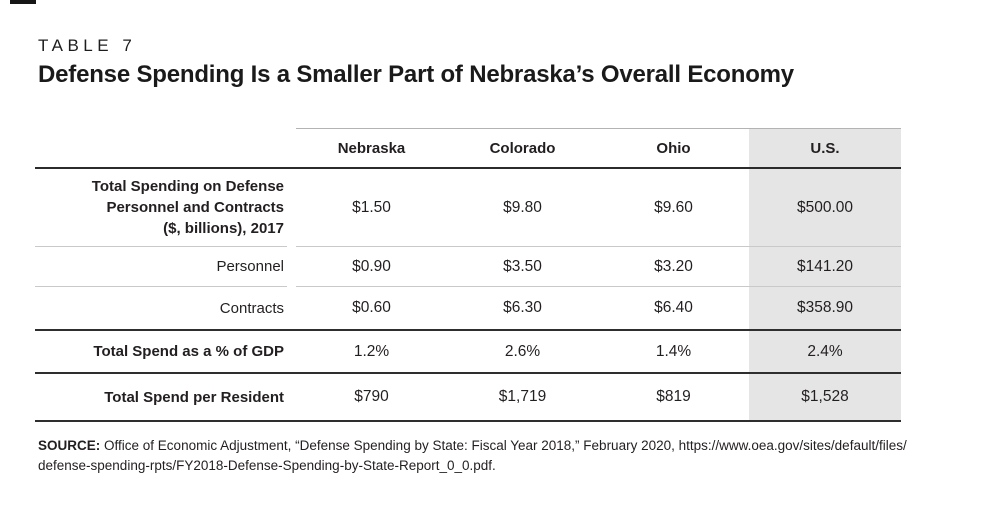 The height and width of the screenshot is (511, 1000). What do you see at coordinates (371, 398) in the screenshot?
I see `cell-value: $790` at bounding box center [371, 398].